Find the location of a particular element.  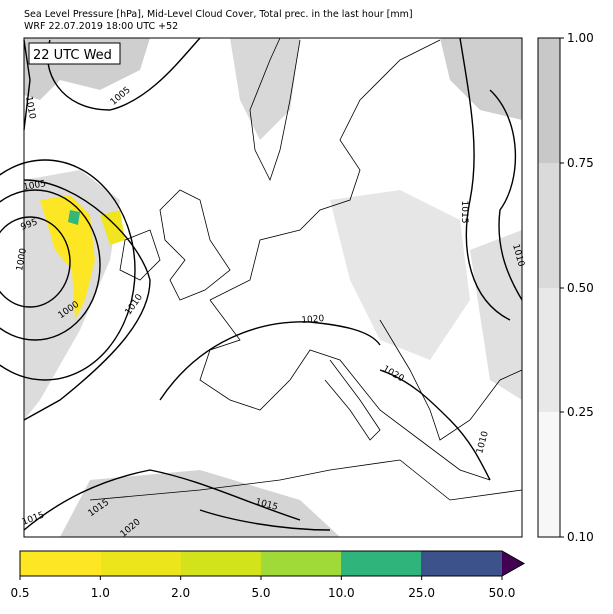

tick-label: 10.0 is located at coordinates (341, 593).